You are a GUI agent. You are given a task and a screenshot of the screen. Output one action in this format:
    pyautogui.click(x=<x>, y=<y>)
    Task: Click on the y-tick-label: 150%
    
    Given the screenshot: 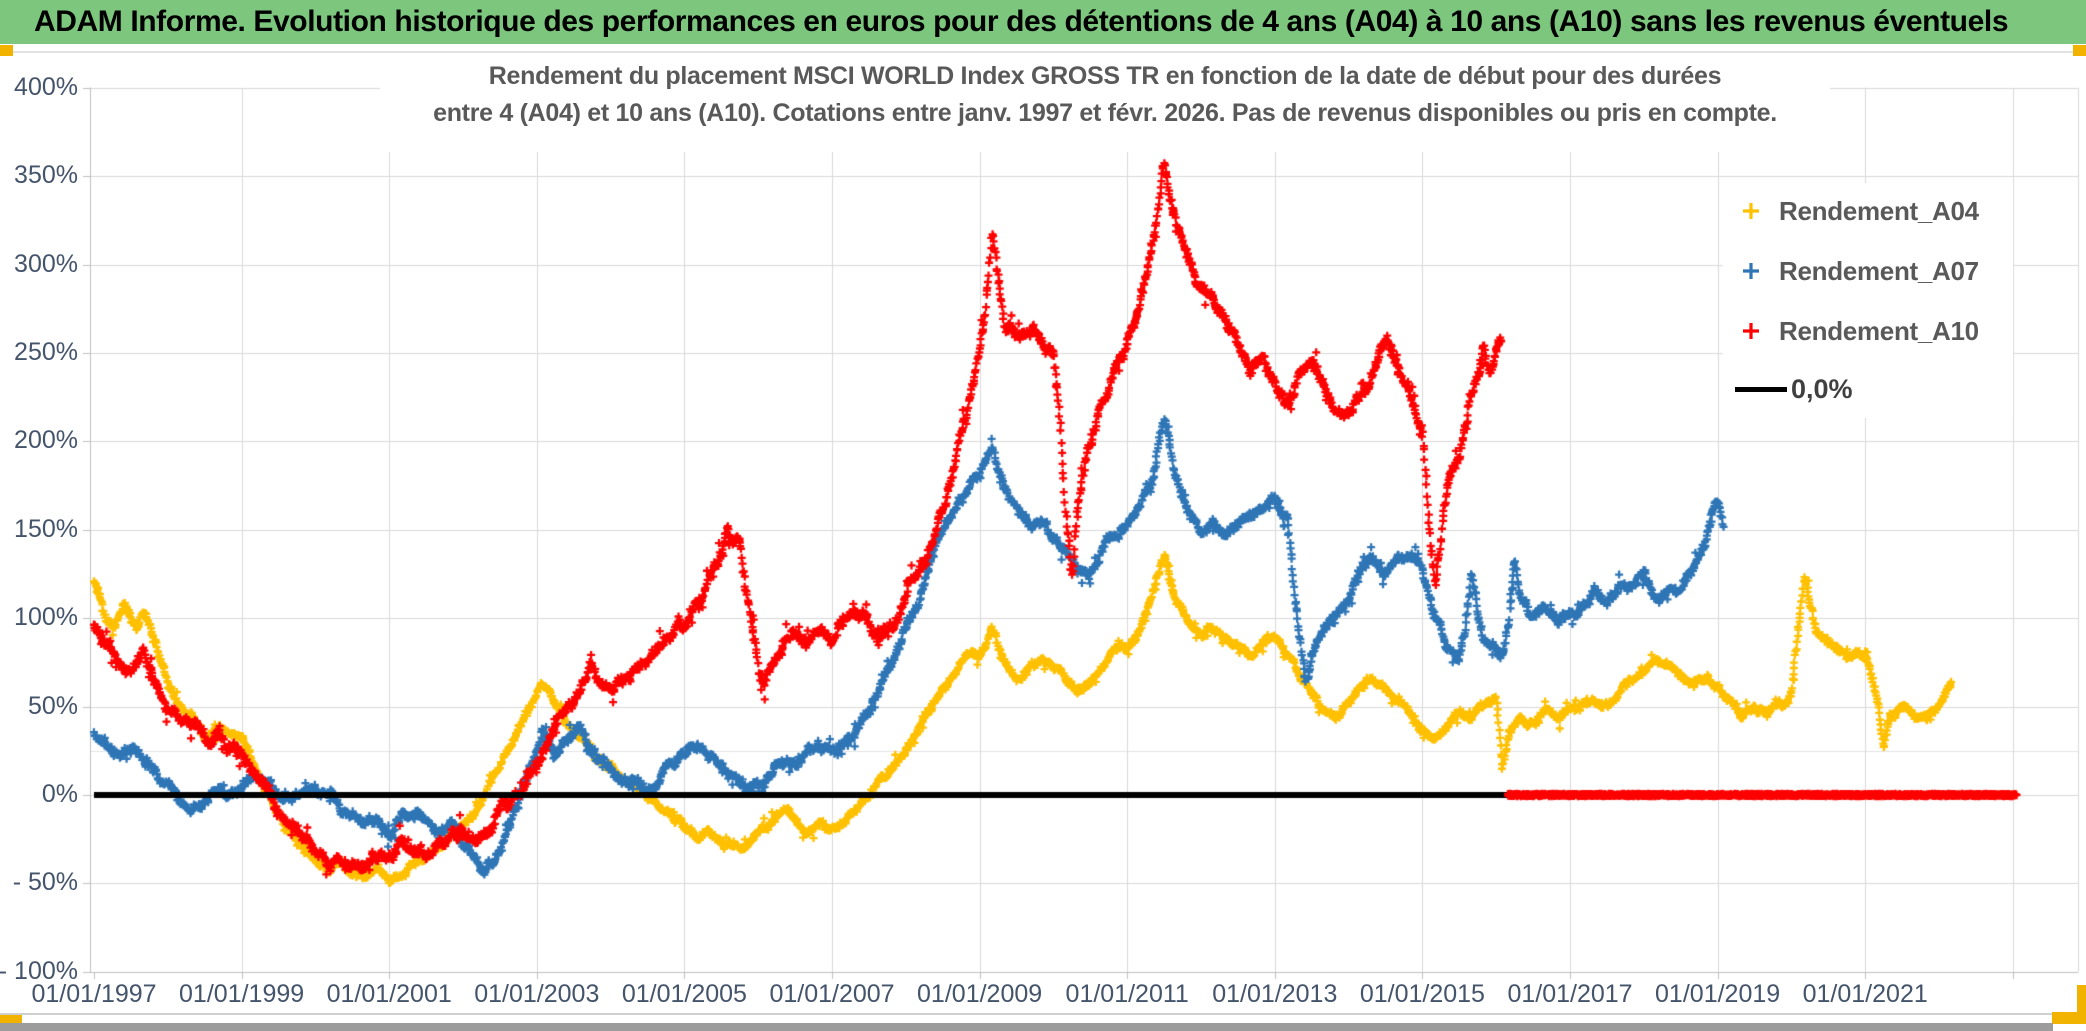 What is the action you would take?
    pyautogui.click(x=46, y=528)
    